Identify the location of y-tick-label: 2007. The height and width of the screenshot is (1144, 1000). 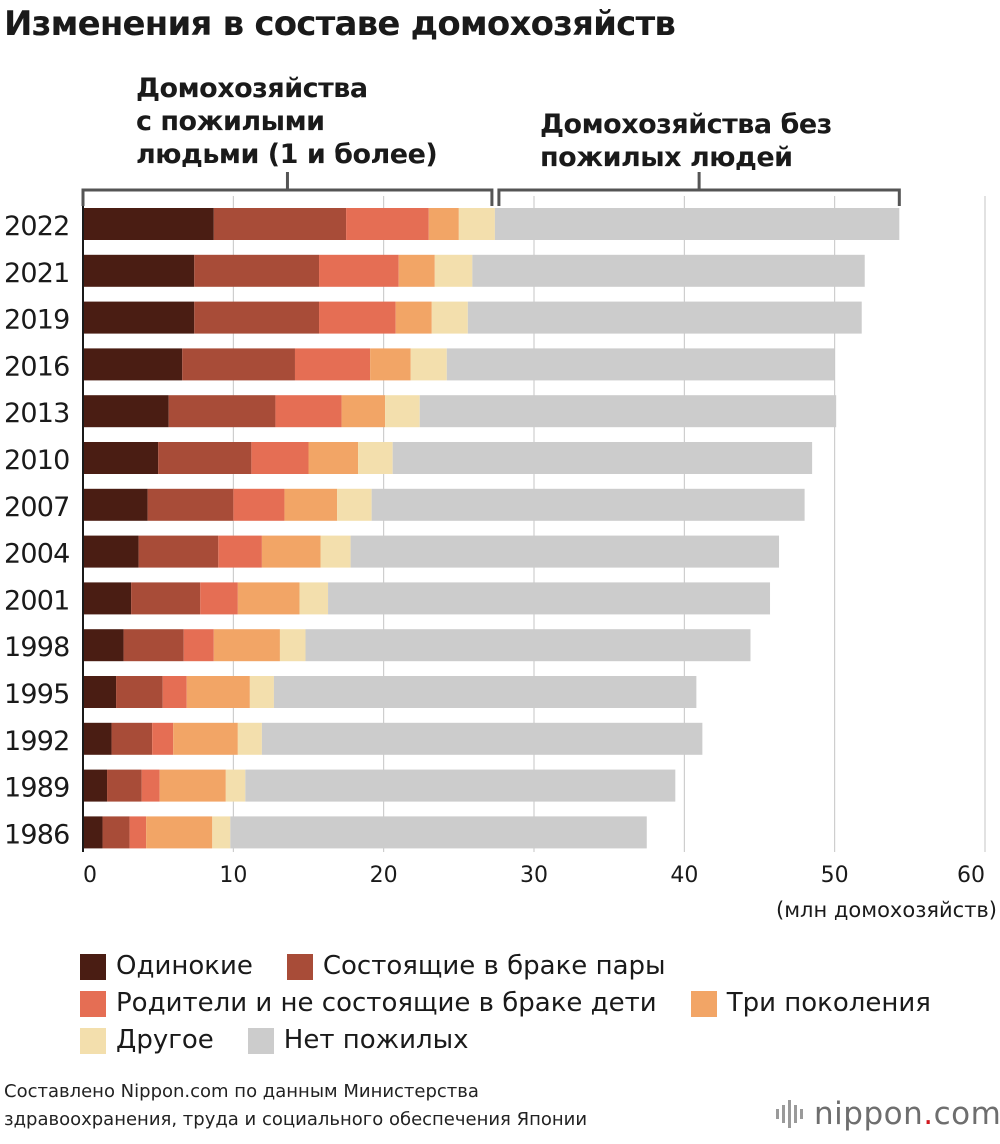
(37, 507).